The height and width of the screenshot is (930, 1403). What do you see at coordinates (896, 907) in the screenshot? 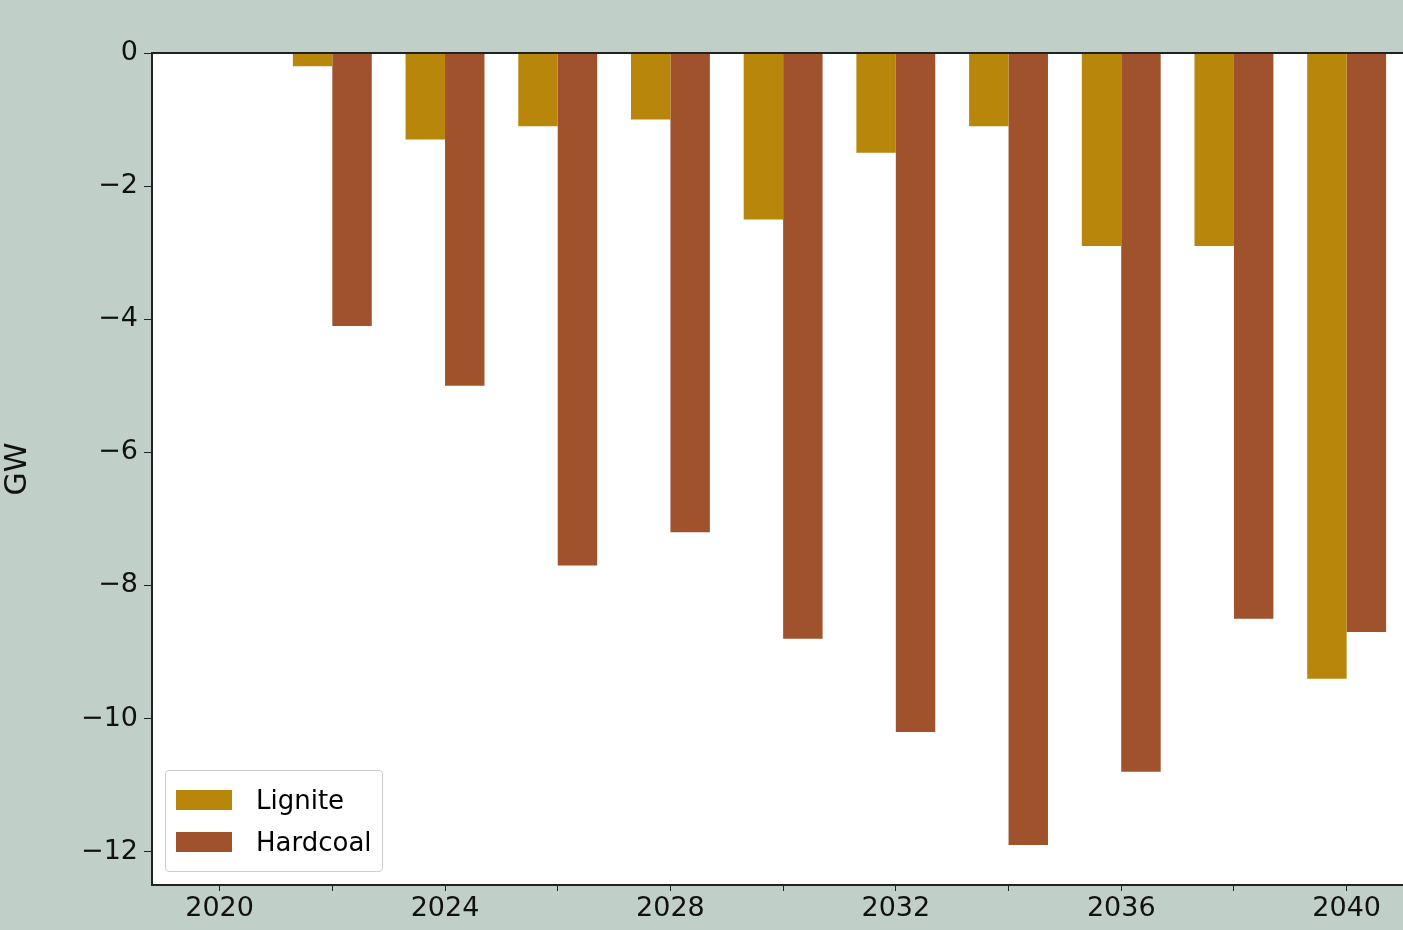
I see `x-tick-label: 2032` at bounding box center [896, 907].